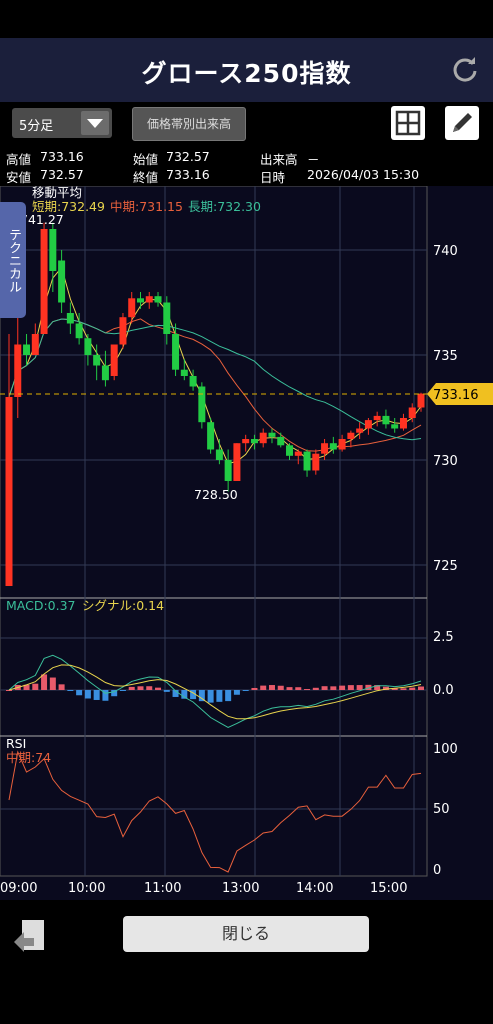  What do you see at coordinates (445, 566) in the screenshot?
I see `price-tick-label: 725` at bounding box center [445, 566].